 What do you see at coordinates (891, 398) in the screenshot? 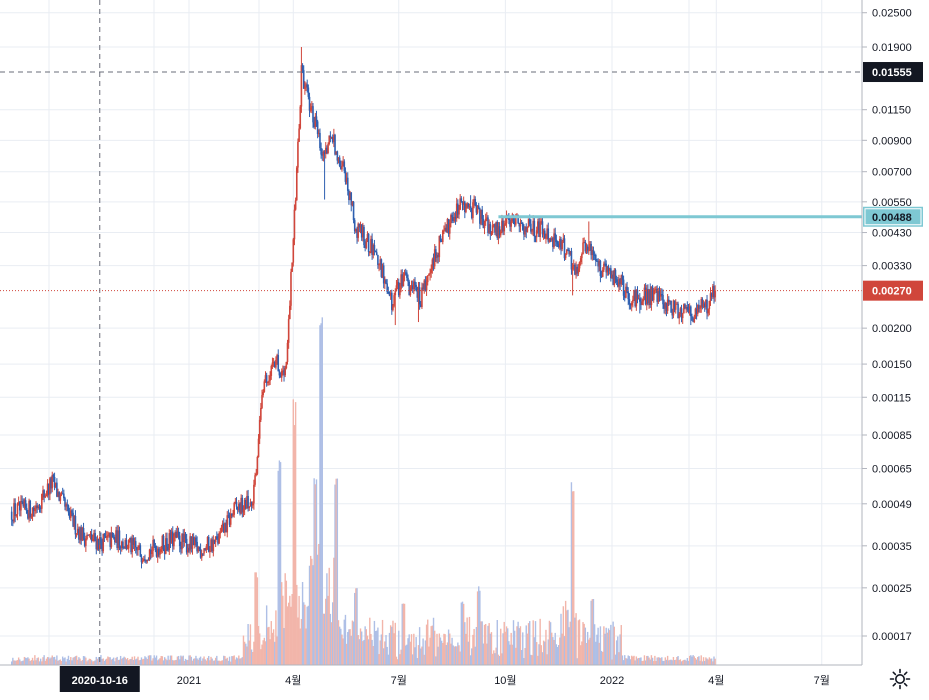
I see `price-tick-label: 0.00115` at bounding box center [891, 398].